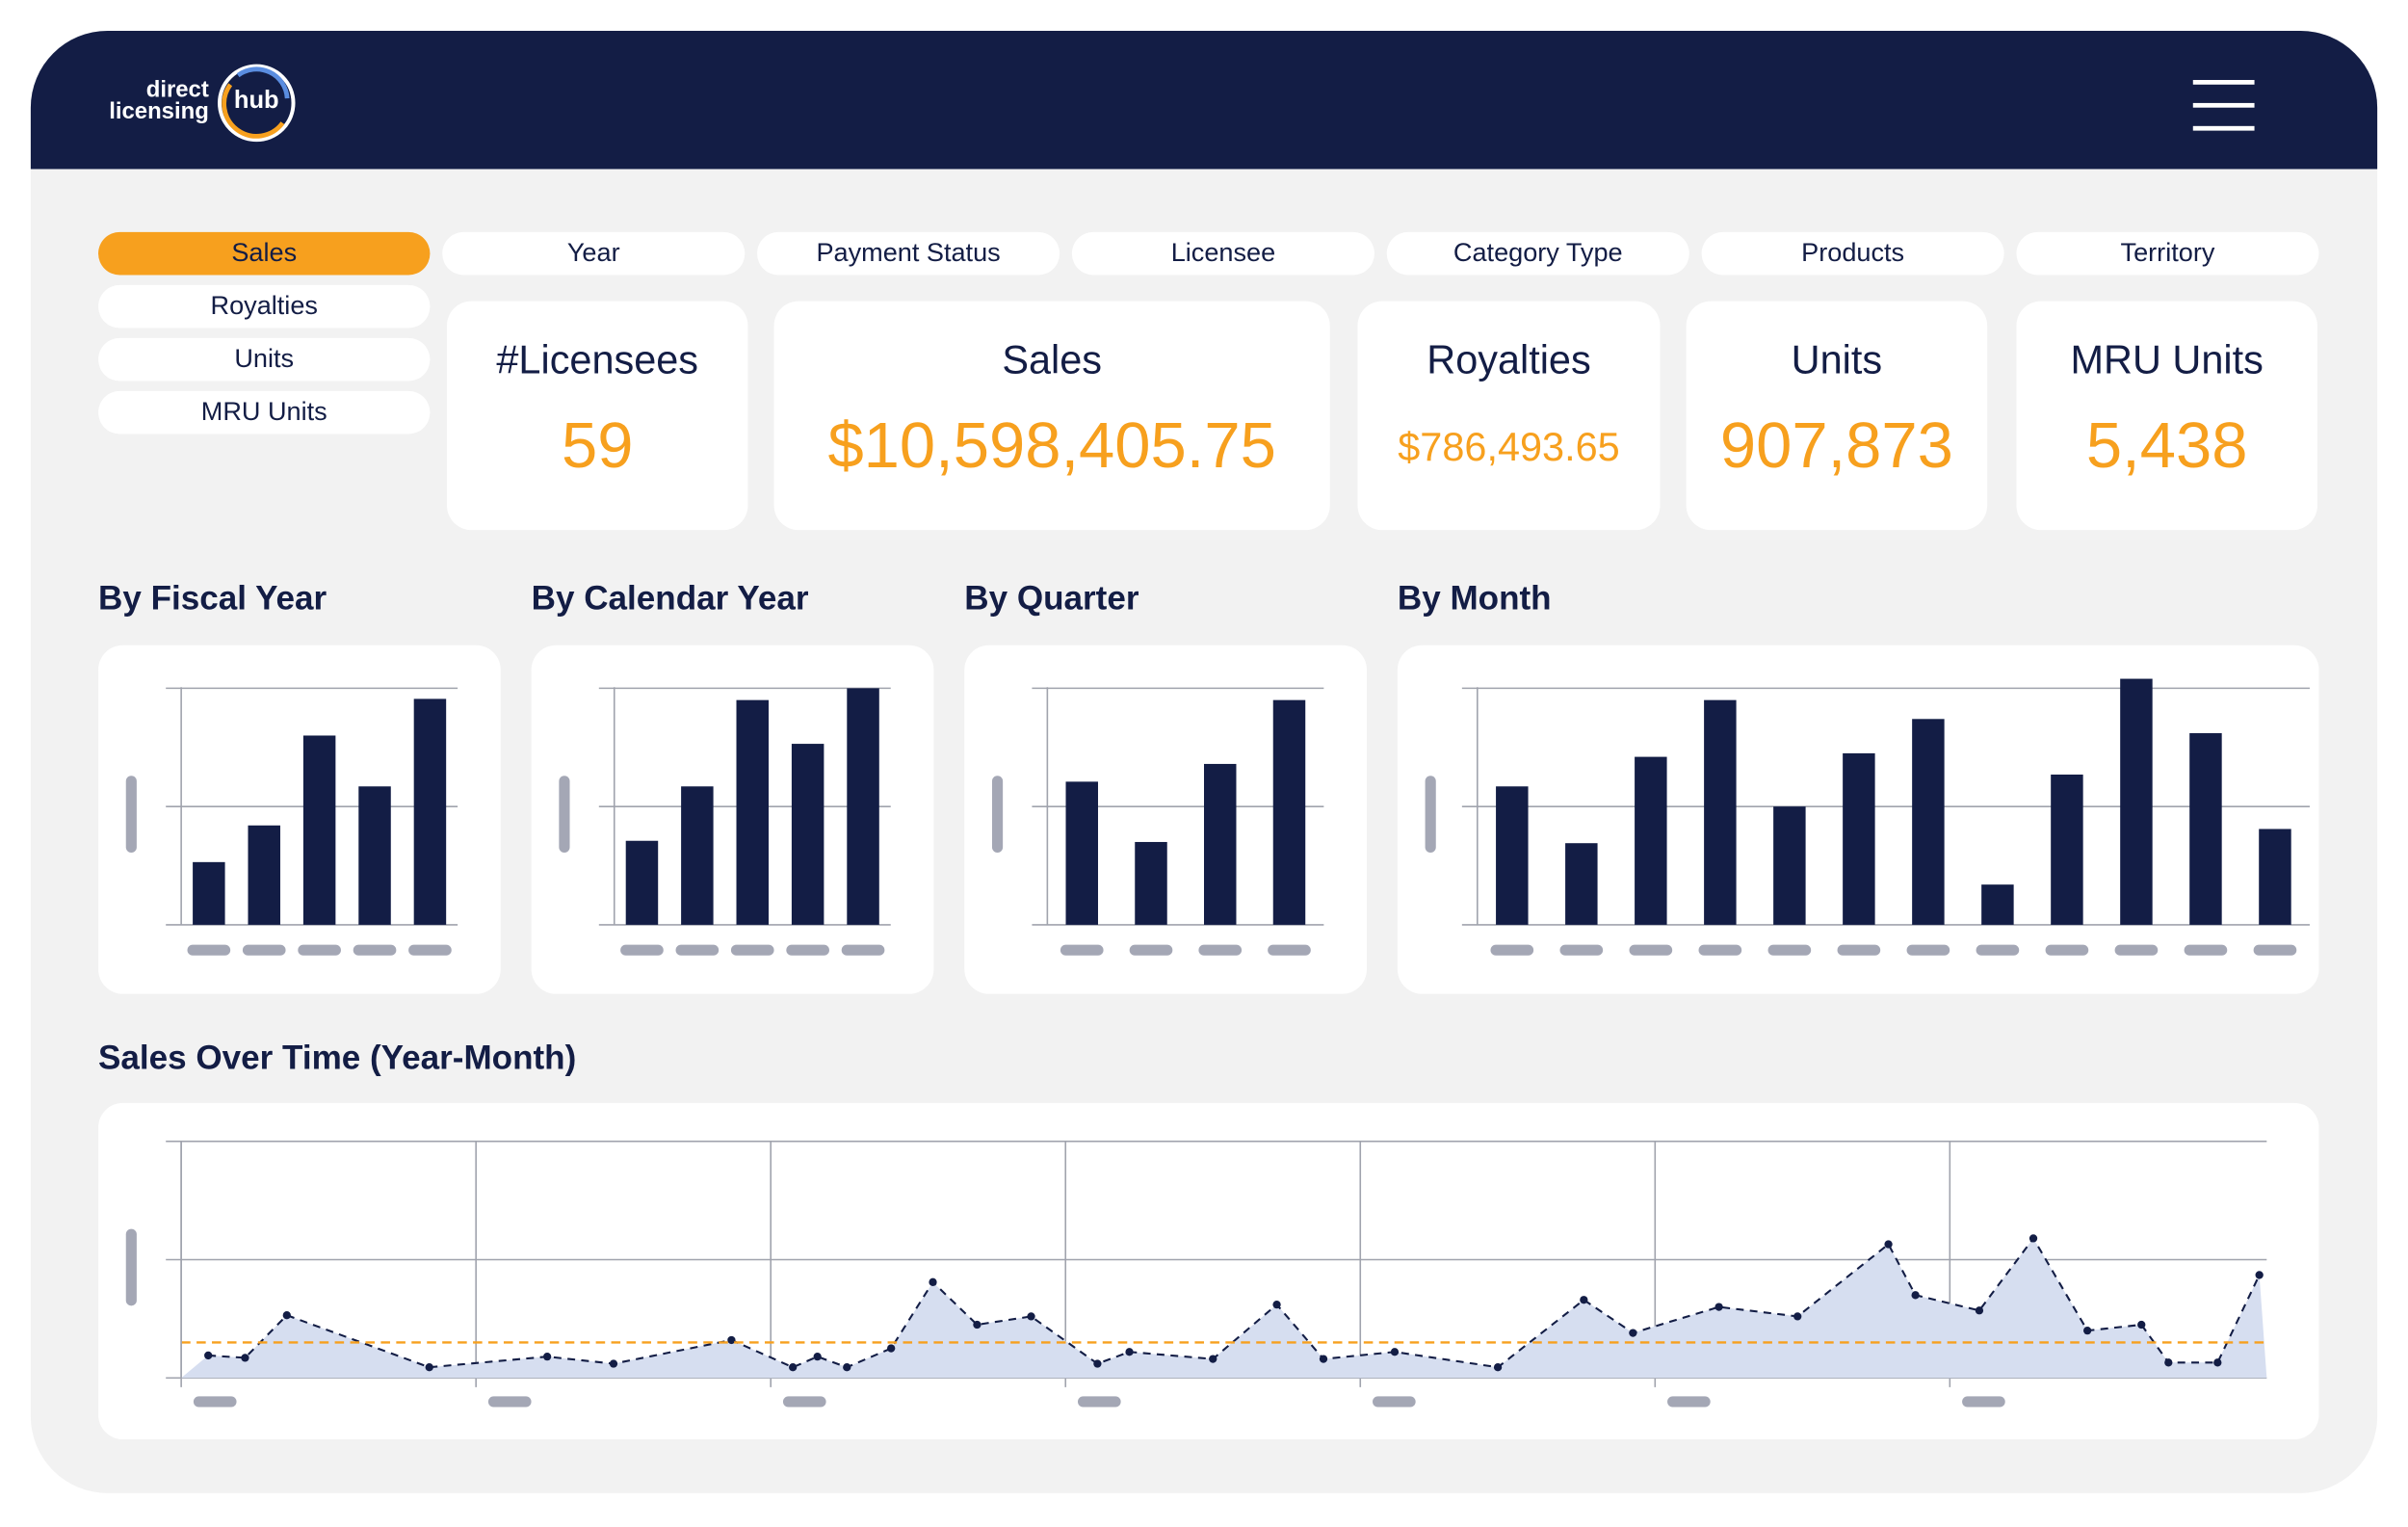 This screenshot has height=1527, width=2408. I want to click on filter: Territory, so click(2167, 253).